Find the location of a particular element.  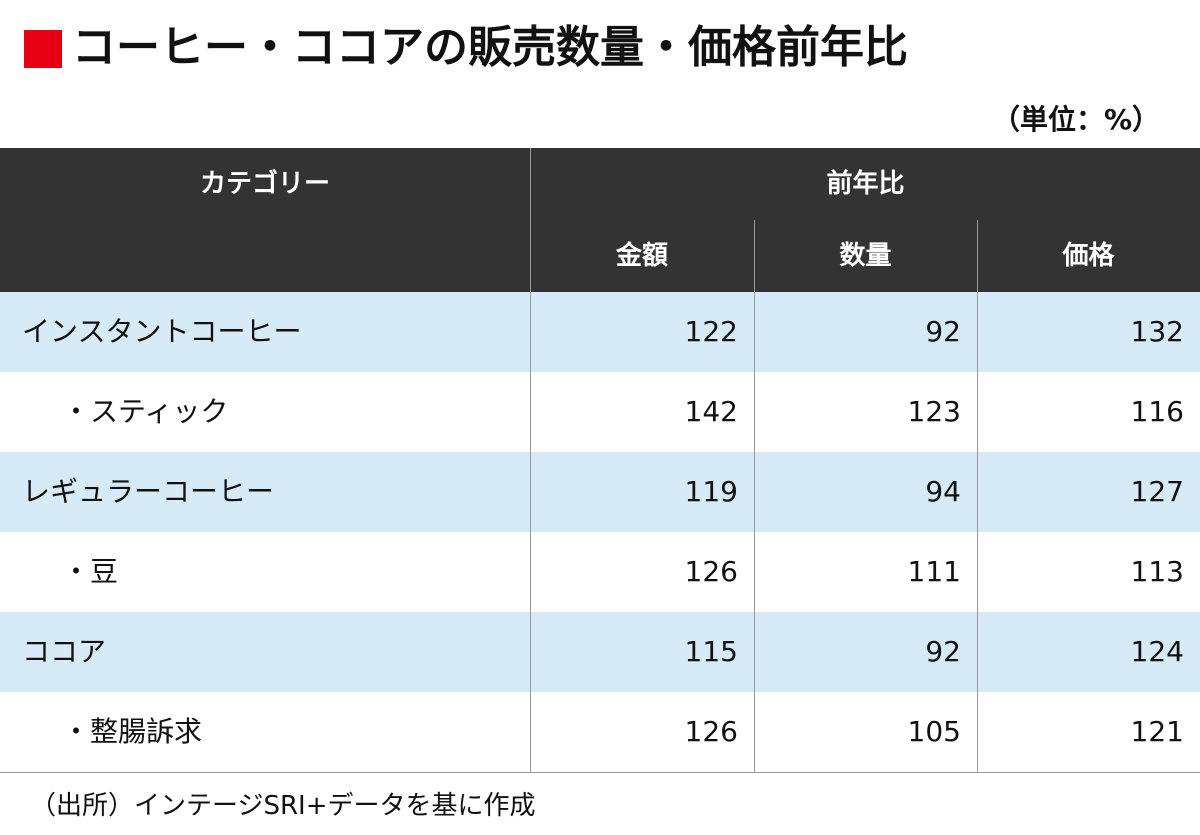

table-row: ・整腸訴求 126 105 121 is located at coordinates (600, 732).